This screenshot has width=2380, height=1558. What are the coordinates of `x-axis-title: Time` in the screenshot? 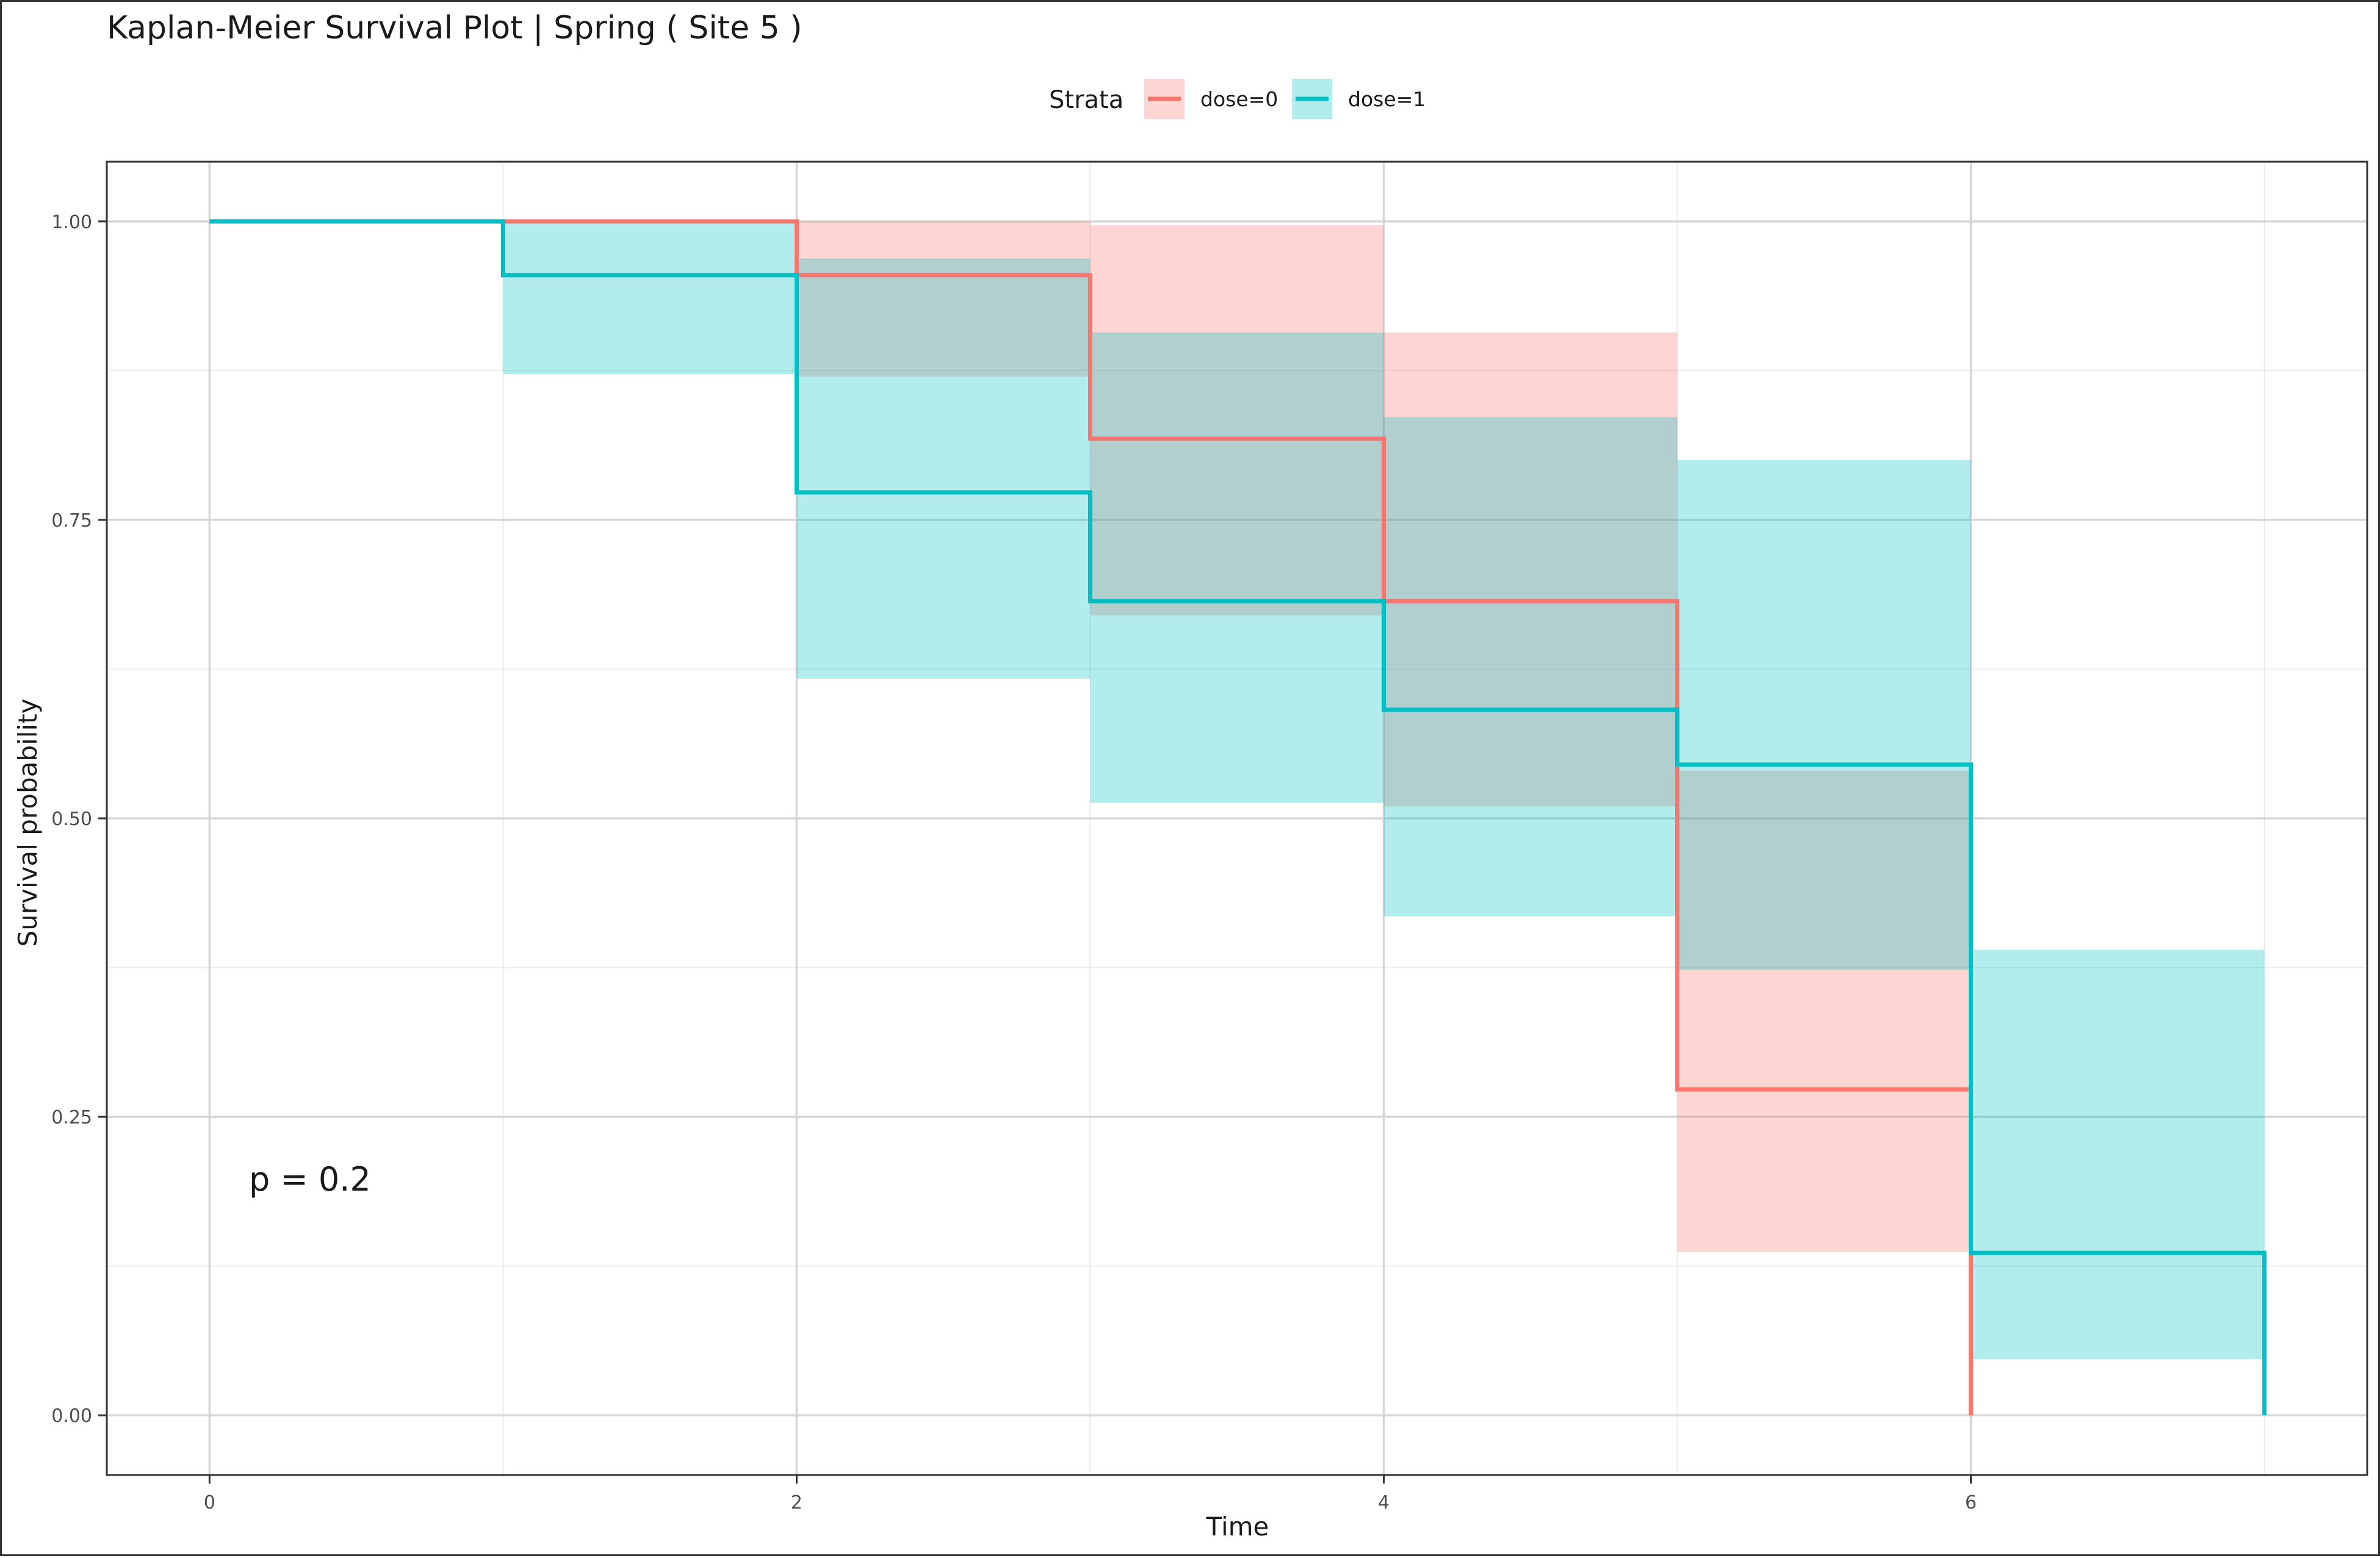 It's located at (1237, 1527).